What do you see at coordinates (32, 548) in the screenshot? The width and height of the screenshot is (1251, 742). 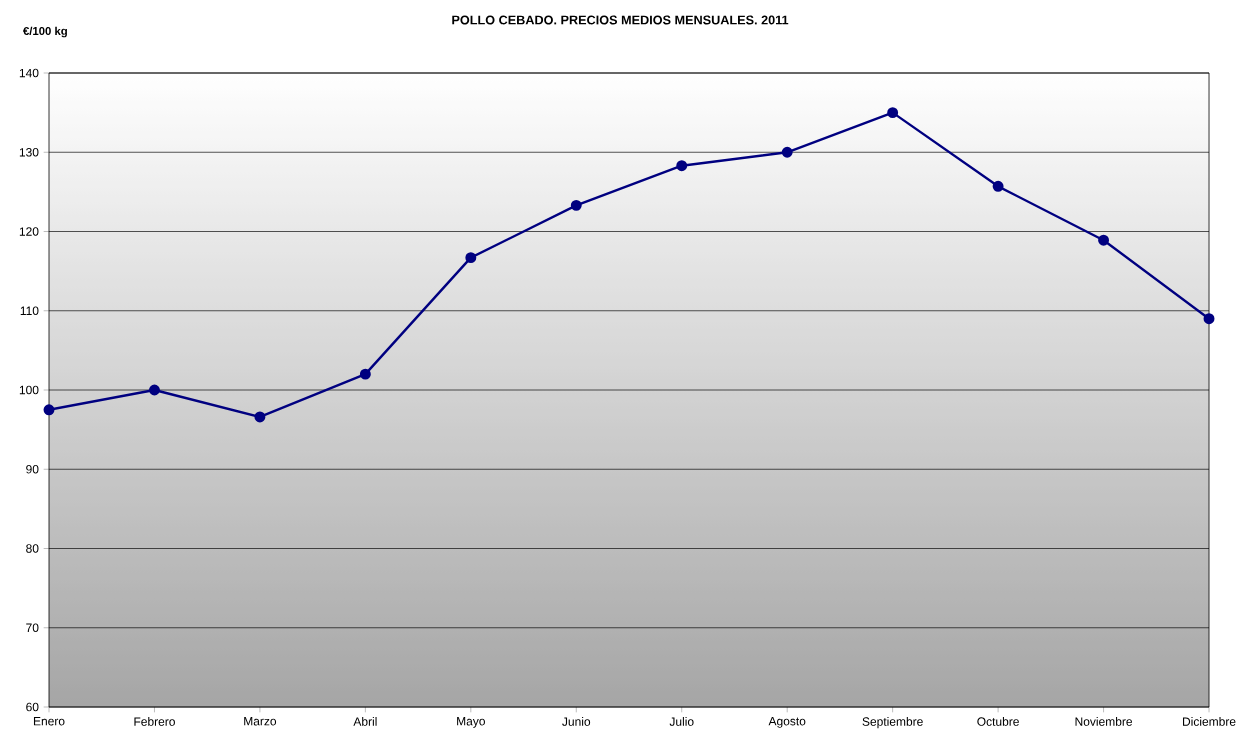 I see `y-tick-label: 80` at bounding box center [32, 548].